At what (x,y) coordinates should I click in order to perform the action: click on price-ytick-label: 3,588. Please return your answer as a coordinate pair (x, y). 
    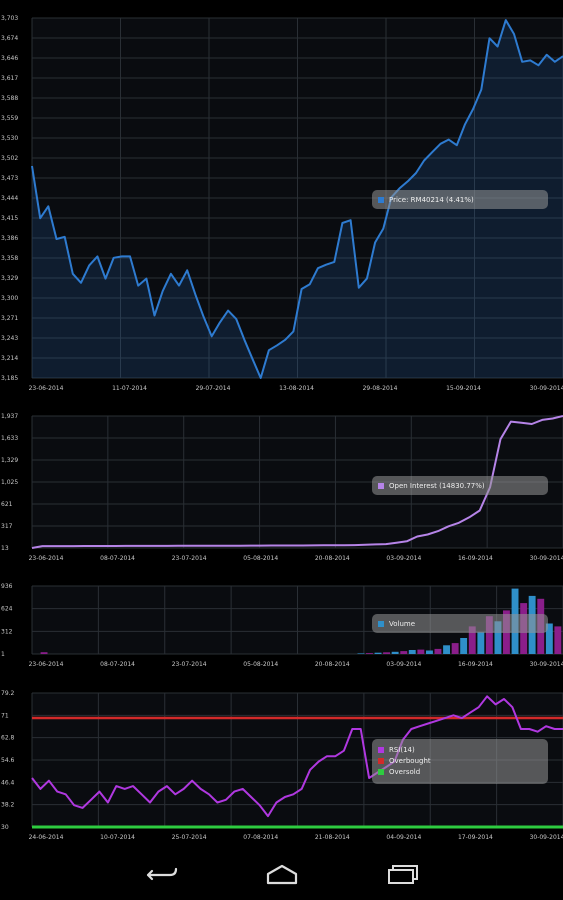
    Looking at the image, I should click on (9, 98).